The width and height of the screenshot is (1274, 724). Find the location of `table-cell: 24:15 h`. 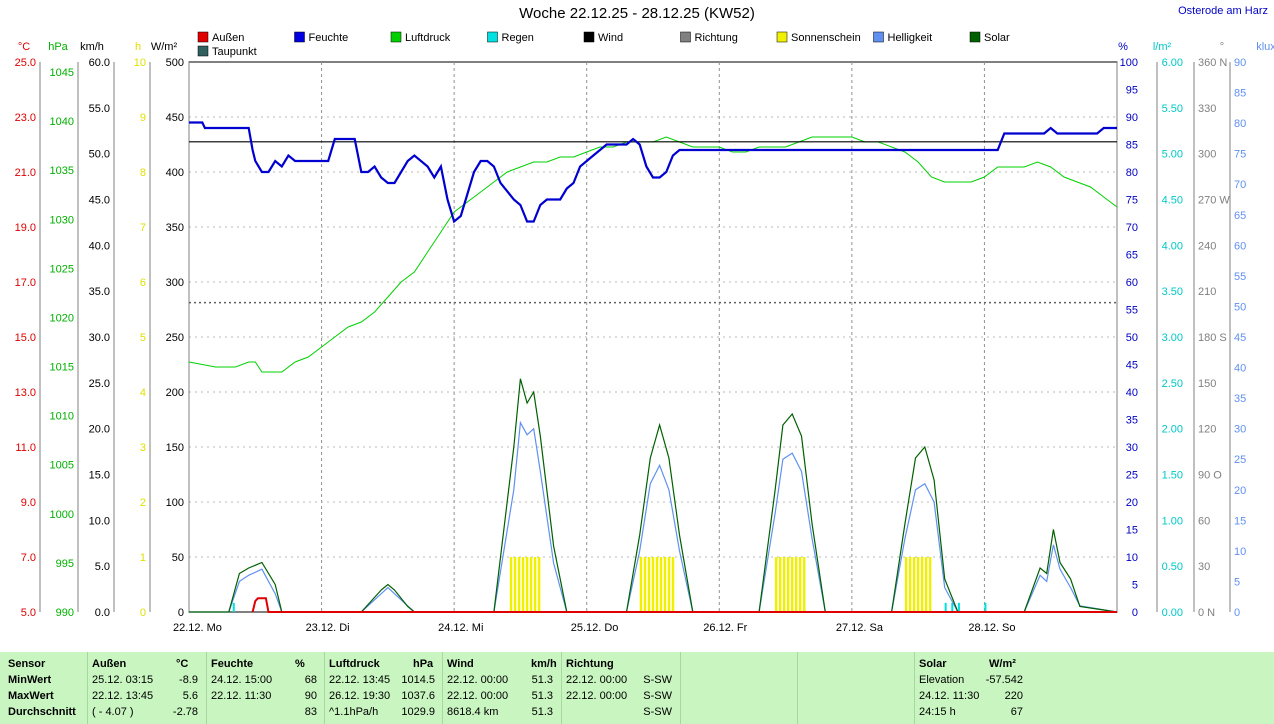

table-cell: 24:15 h is located at coordinates (937, 712).